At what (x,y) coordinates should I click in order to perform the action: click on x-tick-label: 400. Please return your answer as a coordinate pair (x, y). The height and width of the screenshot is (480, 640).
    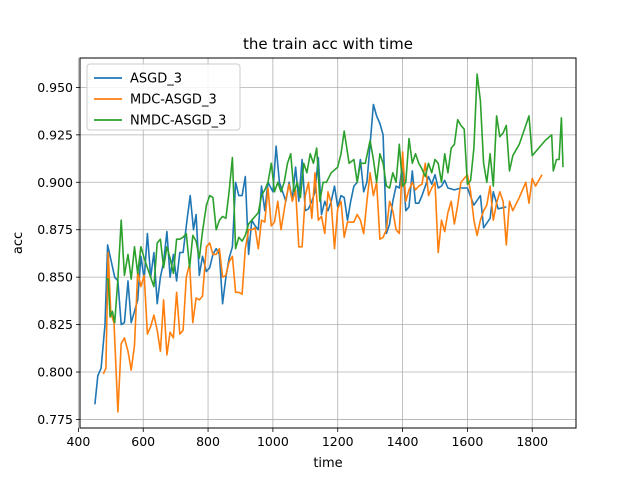
    Looking at the image, I should click on (78, 441).